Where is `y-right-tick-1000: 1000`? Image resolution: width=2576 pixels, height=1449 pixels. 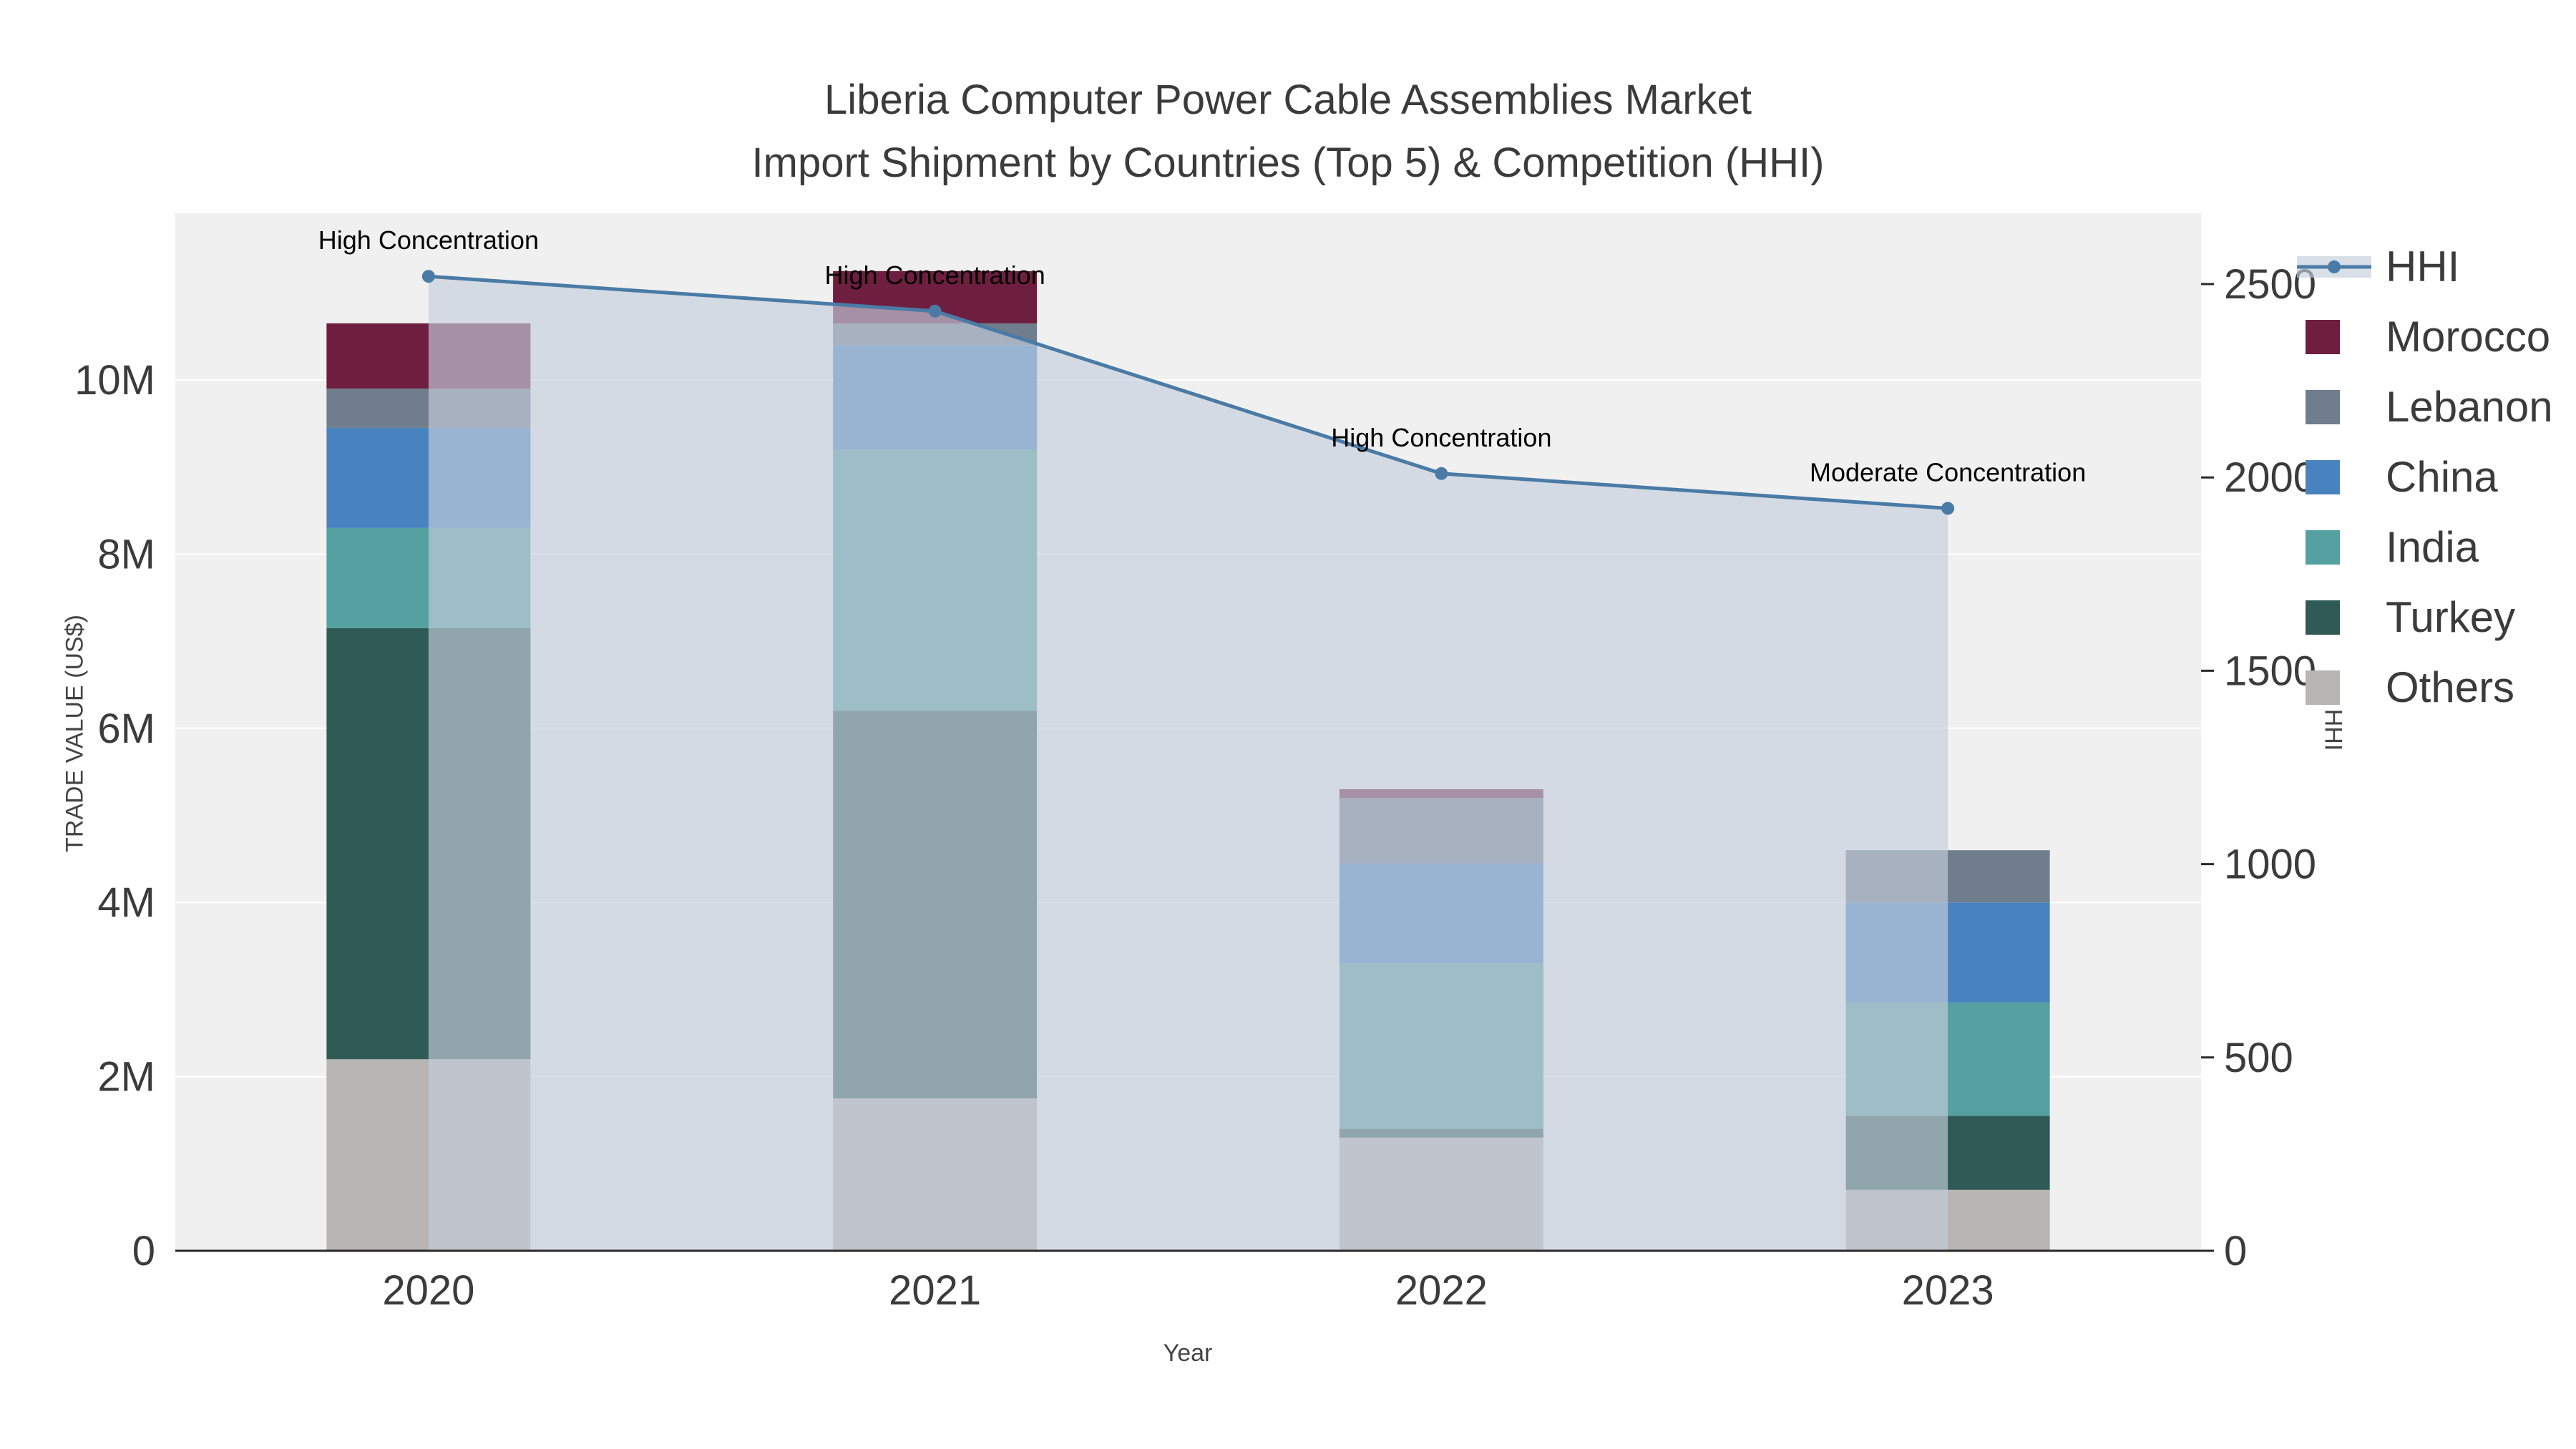
y-right-tick-1000: 1000 is located at coordinates (2270, 864).